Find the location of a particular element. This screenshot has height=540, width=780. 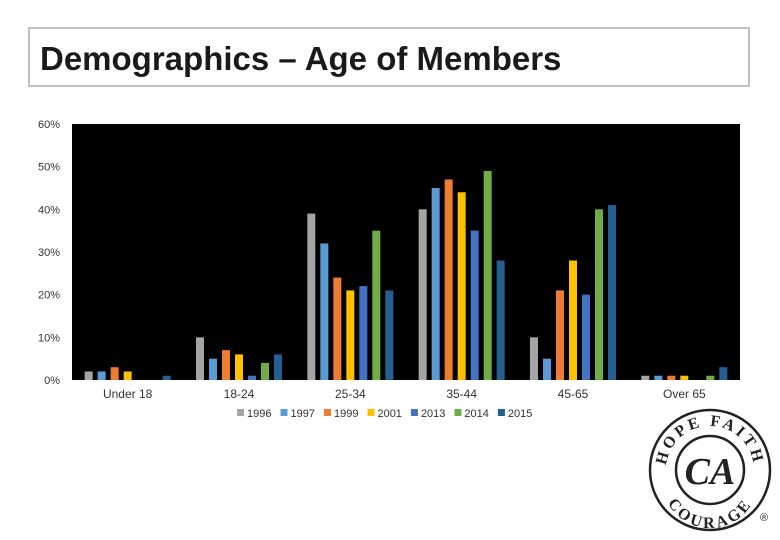

logo-initials: CA is located at coordinates (710, 472).